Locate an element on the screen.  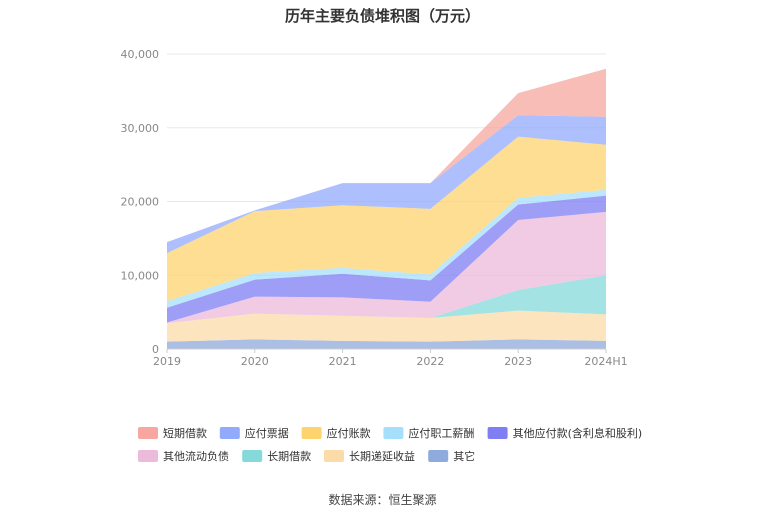
y-tick-label: 10,000 is located at coordinates (140, 275).